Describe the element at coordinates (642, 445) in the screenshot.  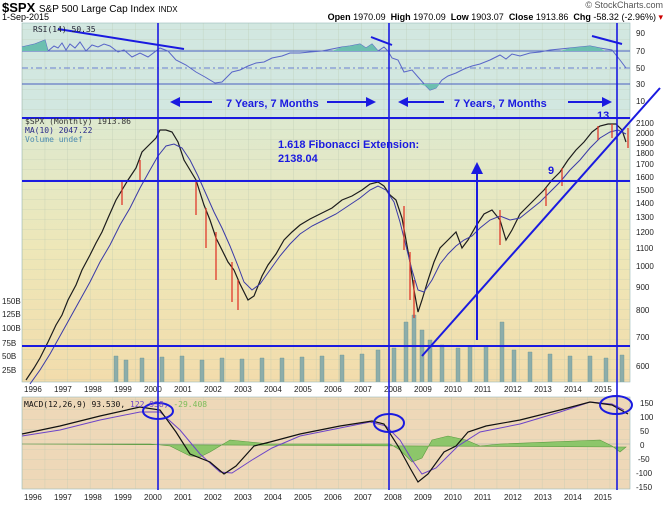
I see `svg-text: 0` at that location.